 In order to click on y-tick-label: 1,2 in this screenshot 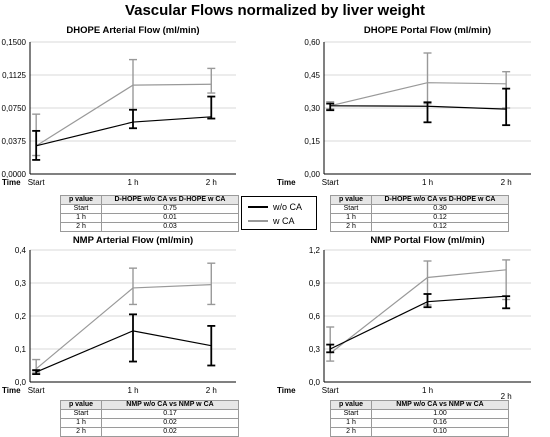, I will do `click(315, 250)`.